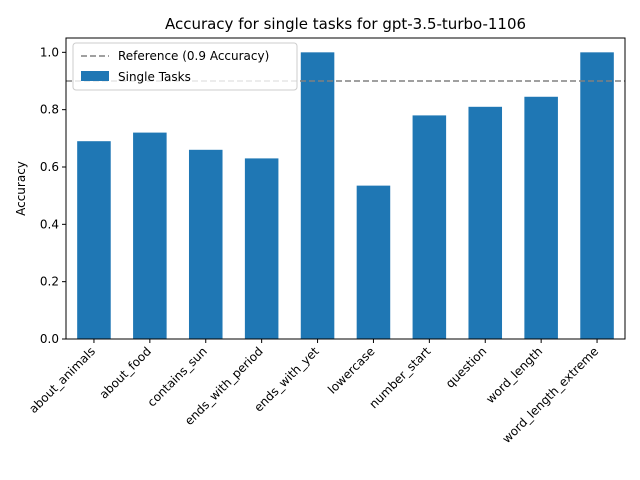 The width and height of the screenshot is (640, 480). I want to click on legend-series-label: Single Tasks, so click(154, 77).